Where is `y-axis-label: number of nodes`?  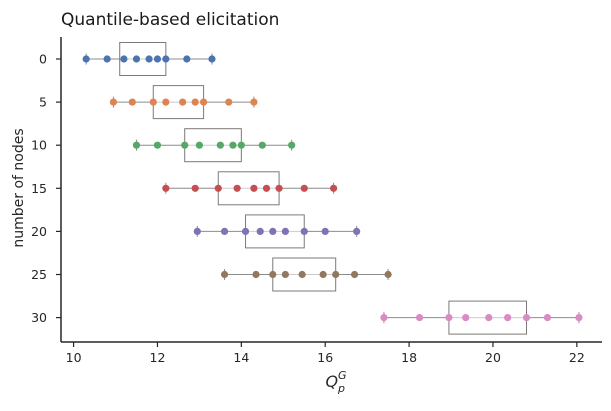
y-axis-label: number of nodes is located at coordinates (19, 187).